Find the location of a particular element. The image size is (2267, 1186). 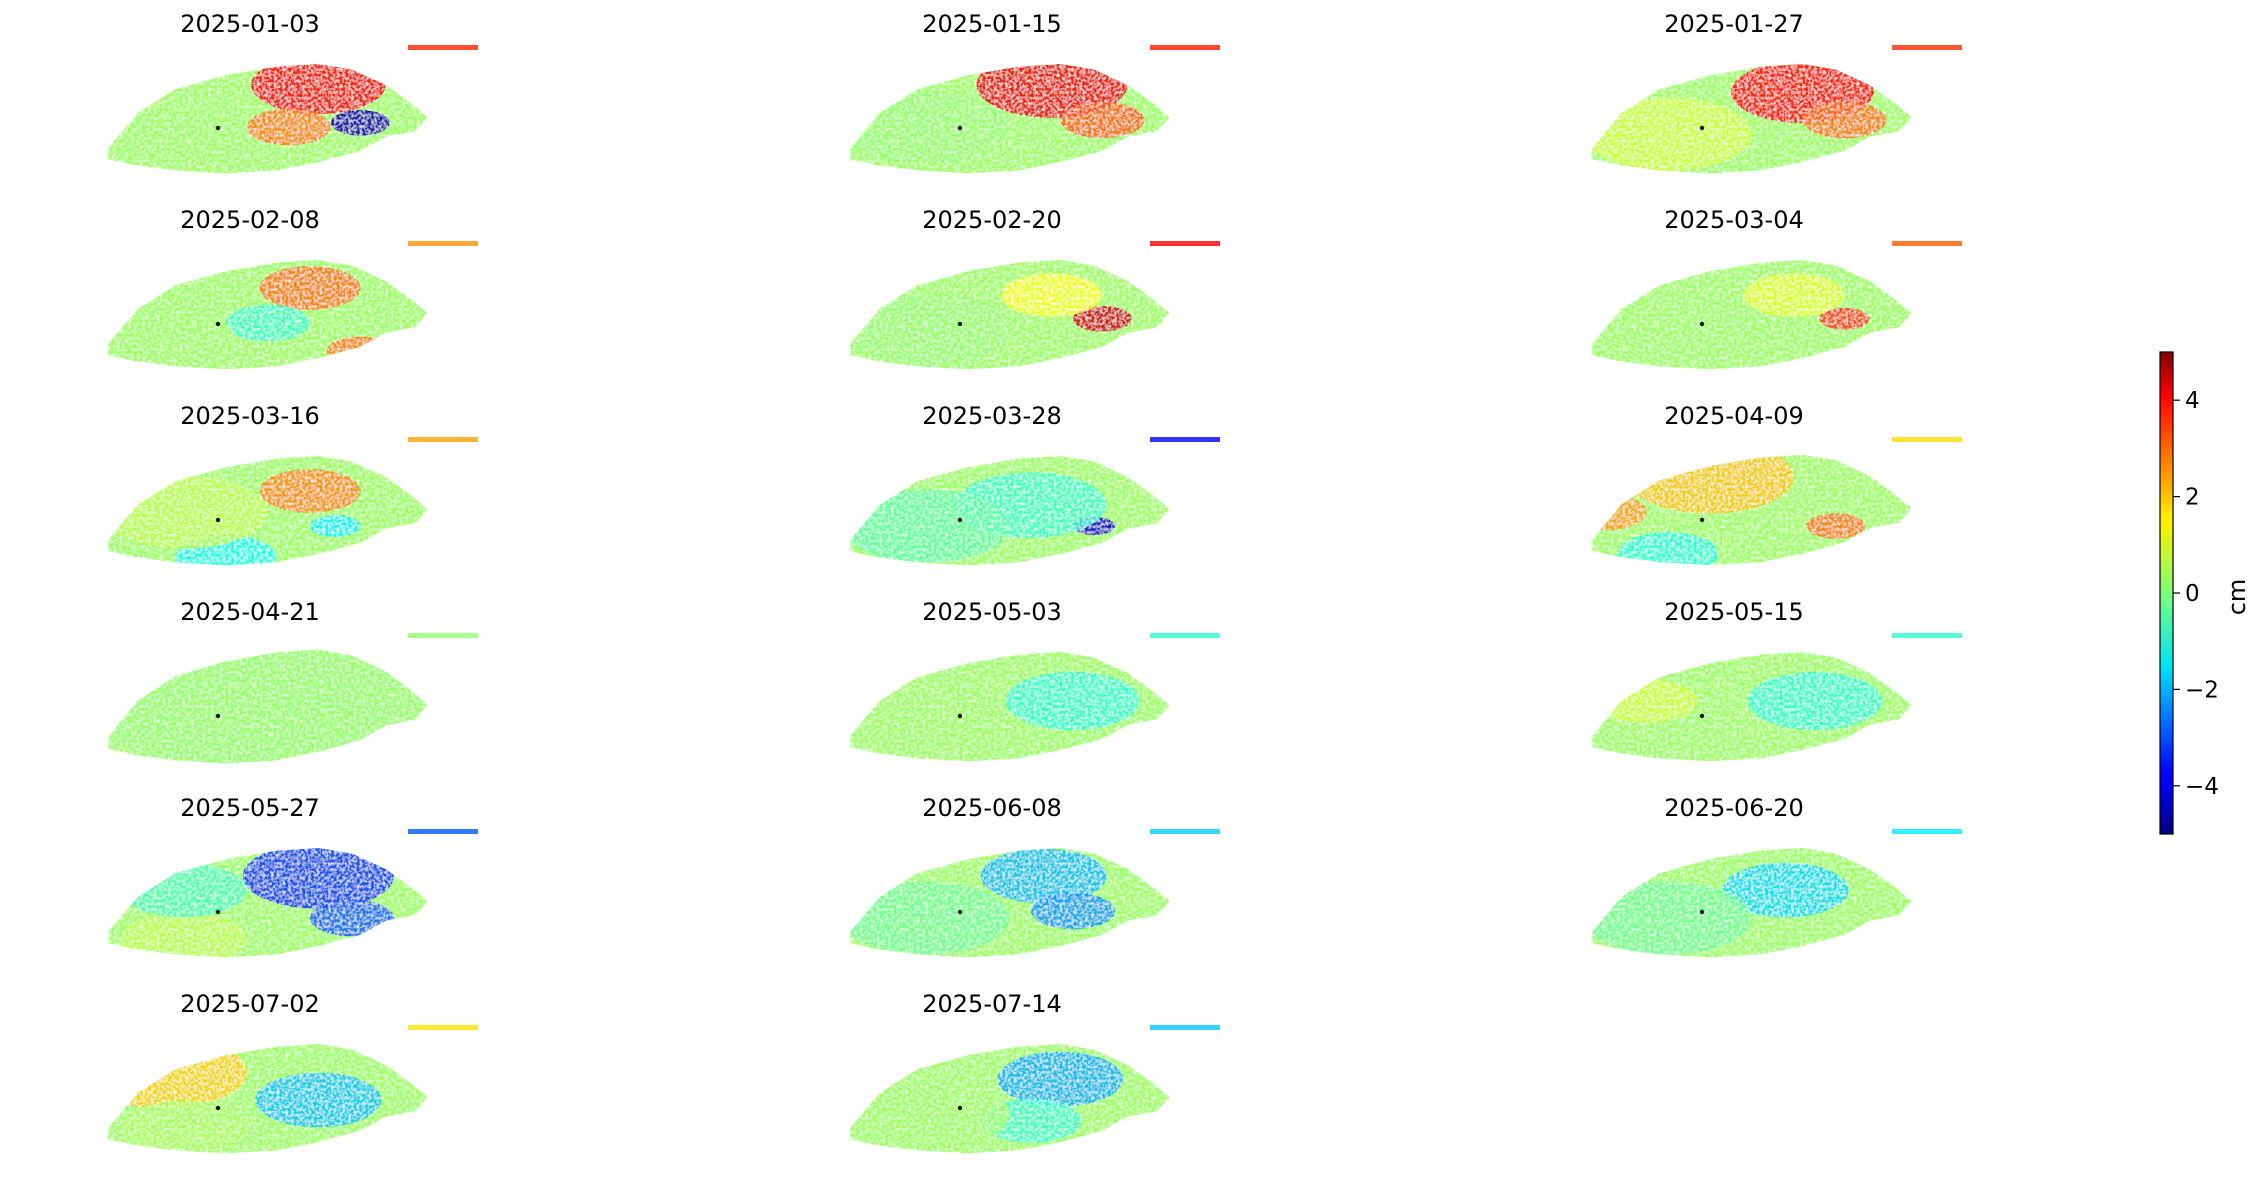

colorbar: −4 −2 0 2 4 cm is located at coordinates (2205, 593).